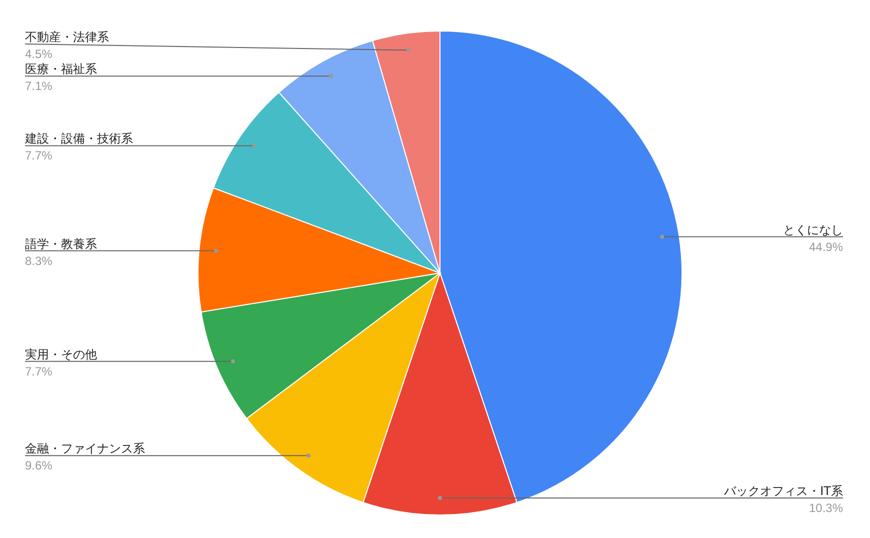  What do you see at coordinates (39, 261) in the screenshot?
I see `data-label: 8.3%` at bounding box center [39, 261].